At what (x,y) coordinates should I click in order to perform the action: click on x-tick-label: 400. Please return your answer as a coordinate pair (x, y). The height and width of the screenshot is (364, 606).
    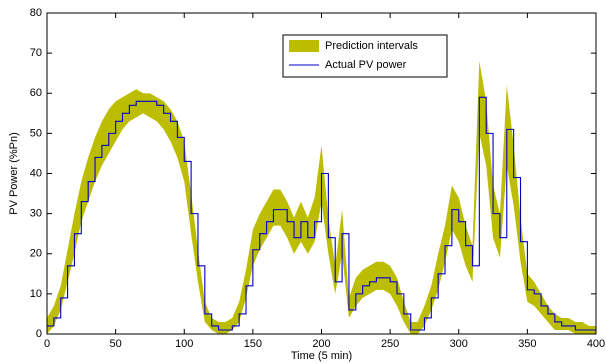
    Looking at the image, I should click on (596, 344).